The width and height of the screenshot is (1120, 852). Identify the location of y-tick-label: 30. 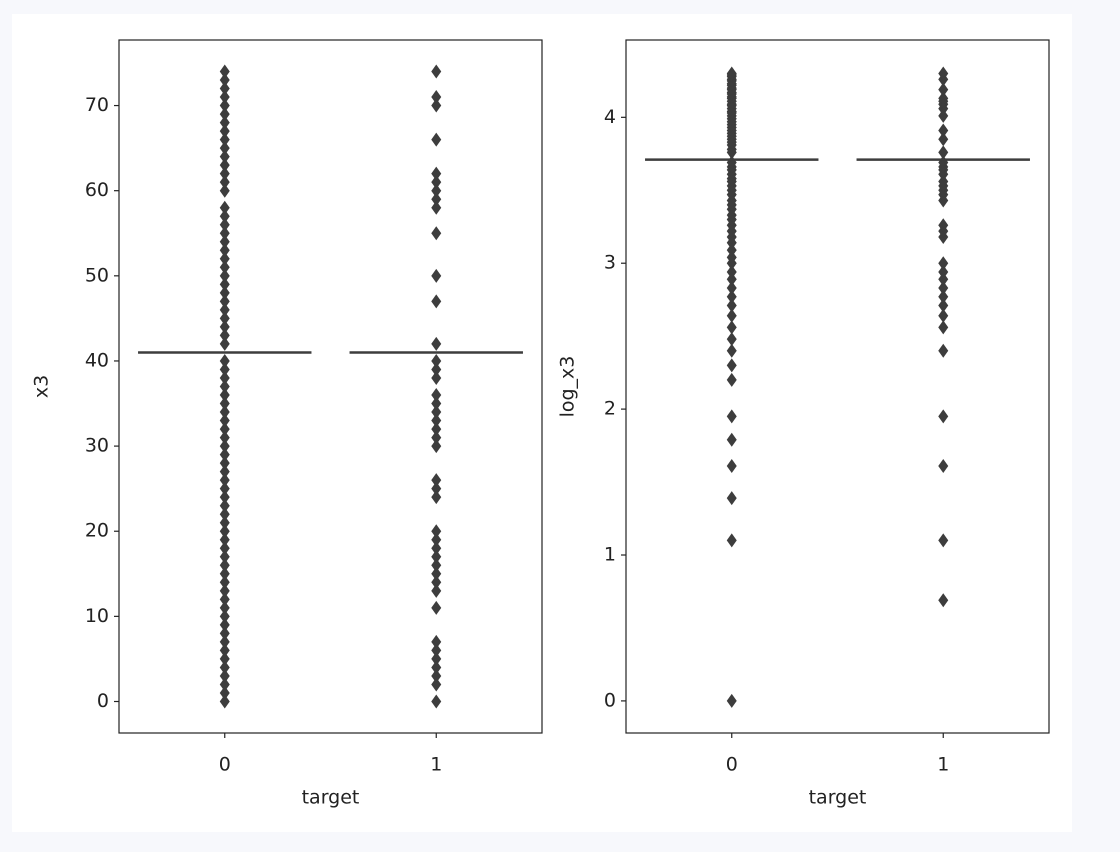
(97, 446).